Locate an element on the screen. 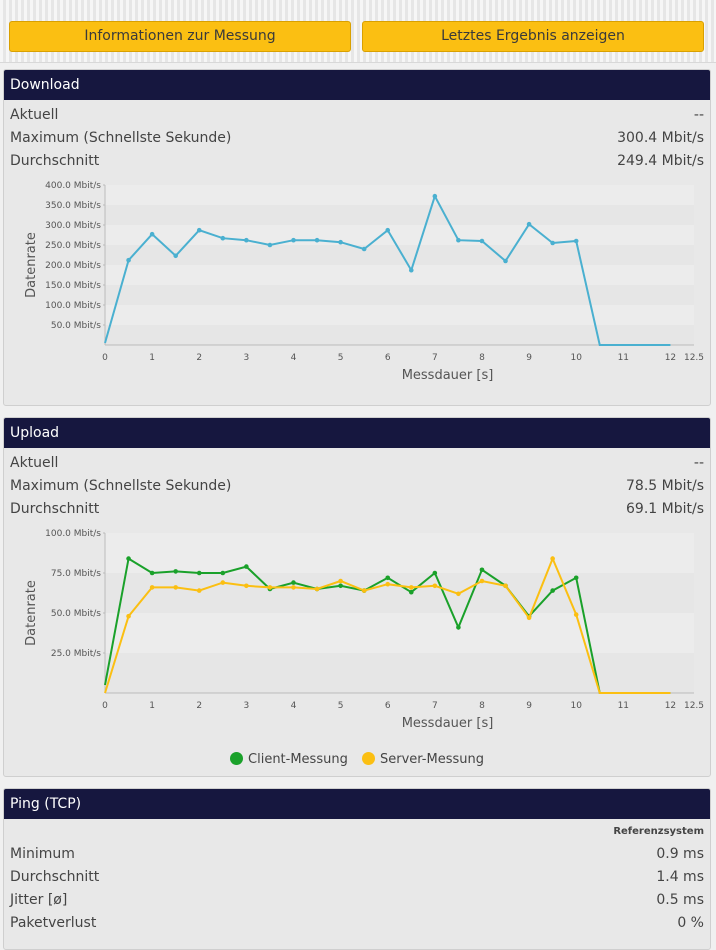  legend-label: Server-Messung is located at coordinates (431, 759).